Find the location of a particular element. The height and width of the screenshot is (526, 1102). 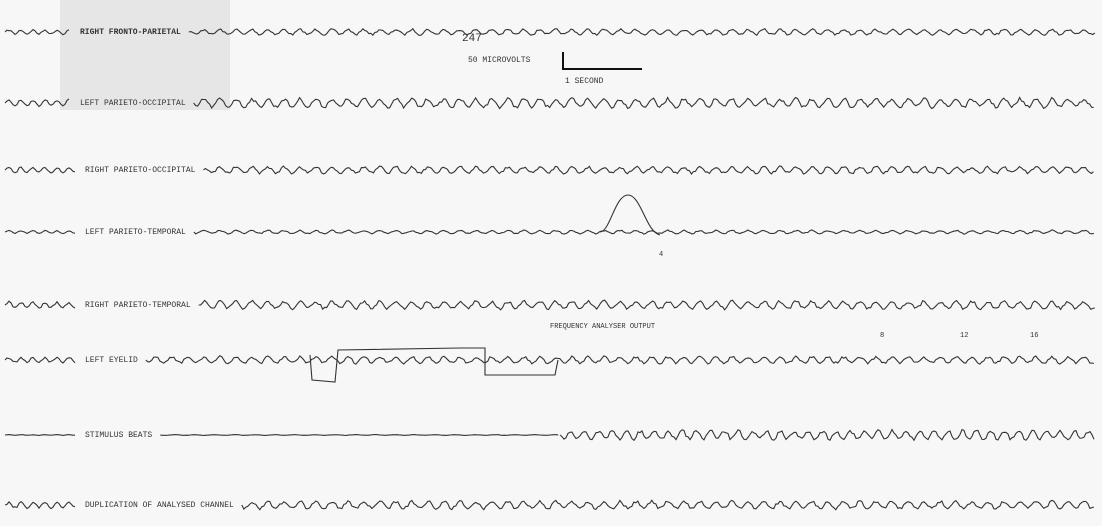

analyser-peak is located at coordinates (630, 215).